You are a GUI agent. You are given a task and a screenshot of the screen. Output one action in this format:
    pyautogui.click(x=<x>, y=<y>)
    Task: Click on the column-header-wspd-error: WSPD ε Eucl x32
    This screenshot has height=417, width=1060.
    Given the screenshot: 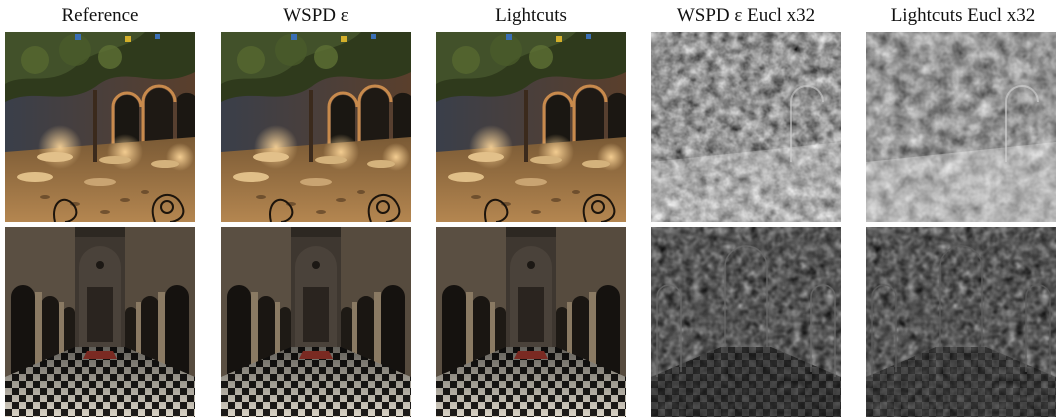 What is the action you would take?
    pyautogui.click(x=746, y=15)
    